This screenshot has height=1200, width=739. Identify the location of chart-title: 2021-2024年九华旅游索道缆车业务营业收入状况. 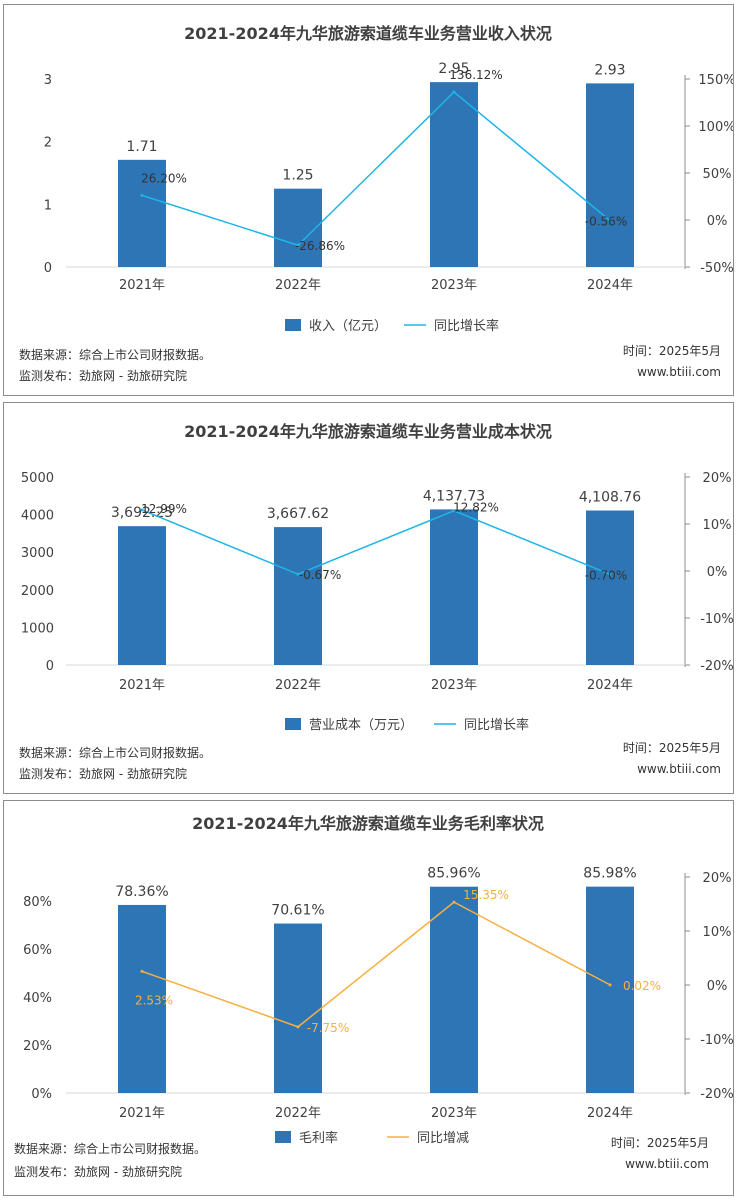
(368, 33).